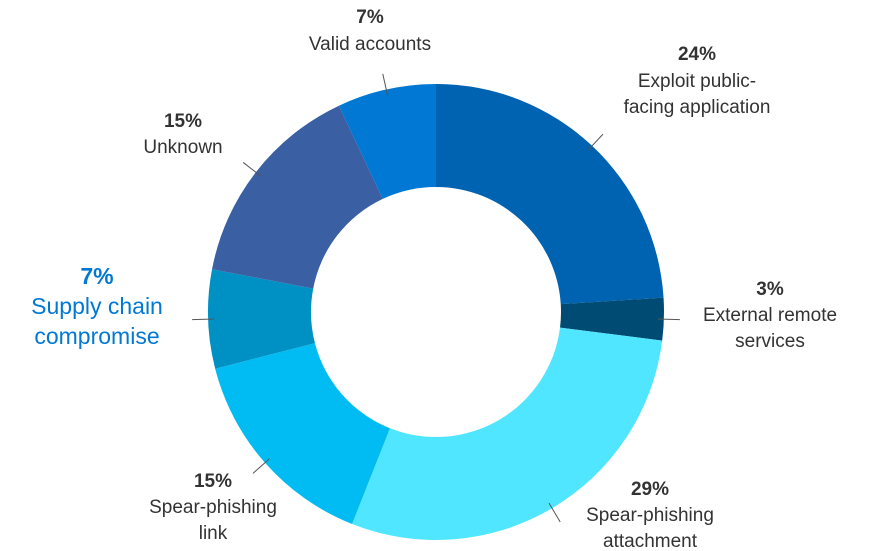 This screenshot has height=551, width=877. Describe the element at coordinates (770, 289) in the screenshot. I see `value-label: 3%` at that location.